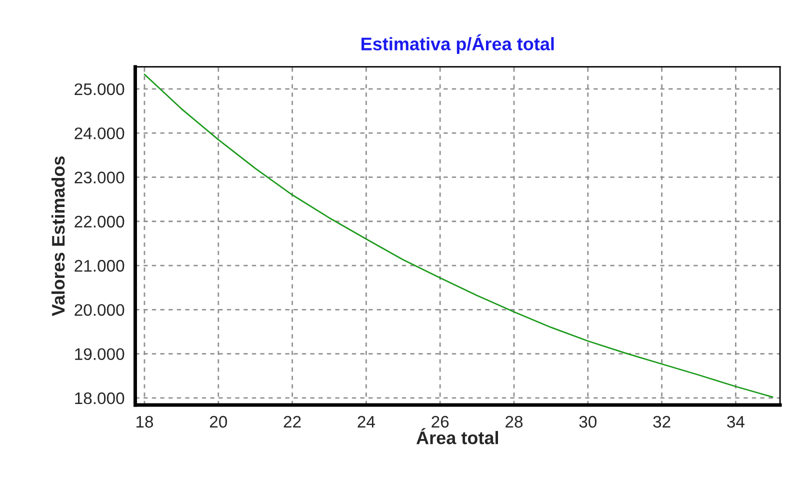  I want to click on x-tick-label: 32, so click(661, 422).